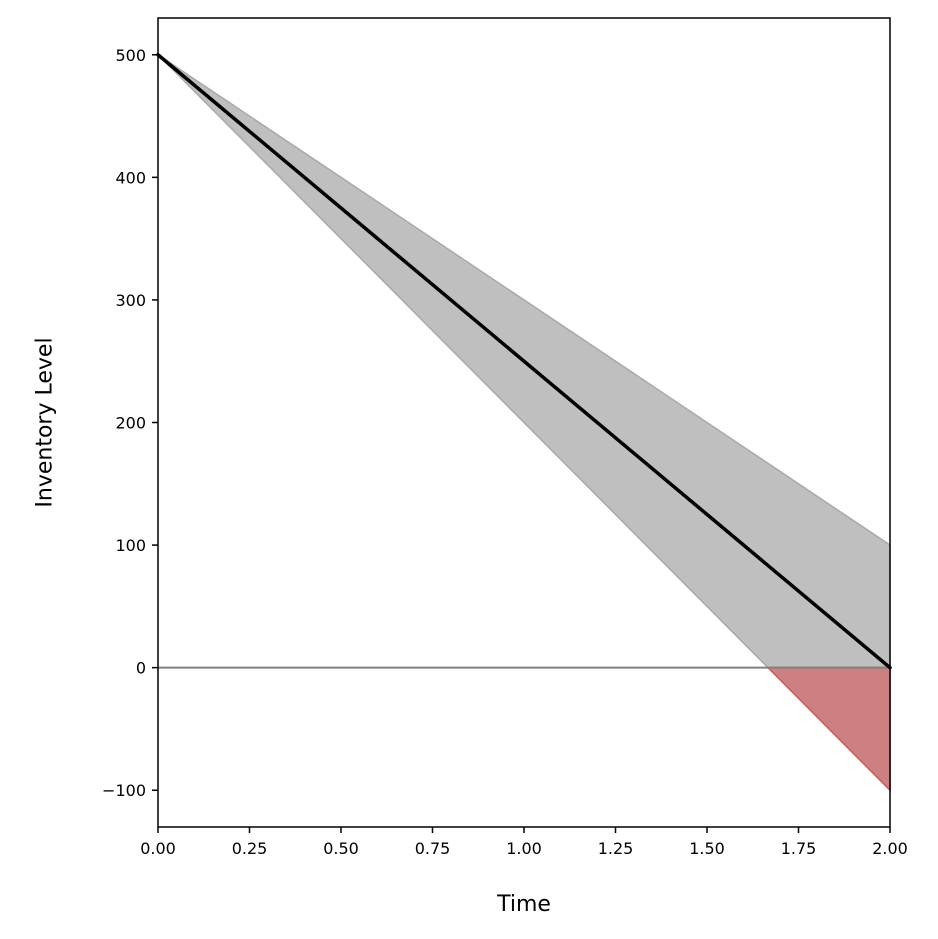 This screenshot has height=939, width=938. Describe the element at coordinates (158, 848) in the screenshot. I see `x-tick-label: 0.00` at that location.